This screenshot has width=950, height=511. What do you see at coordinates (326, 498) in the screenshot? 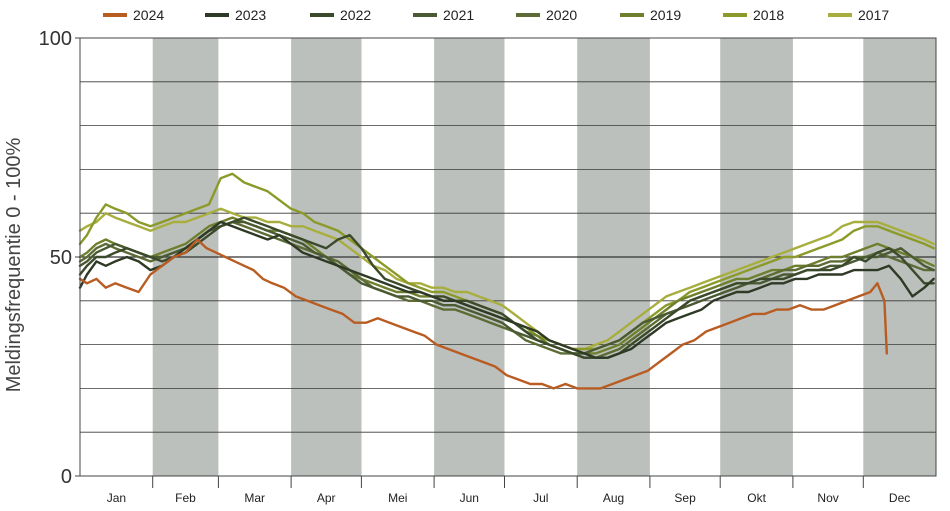
I see `x-tick-label-apr: Apr` at bounding box center [326, 498].